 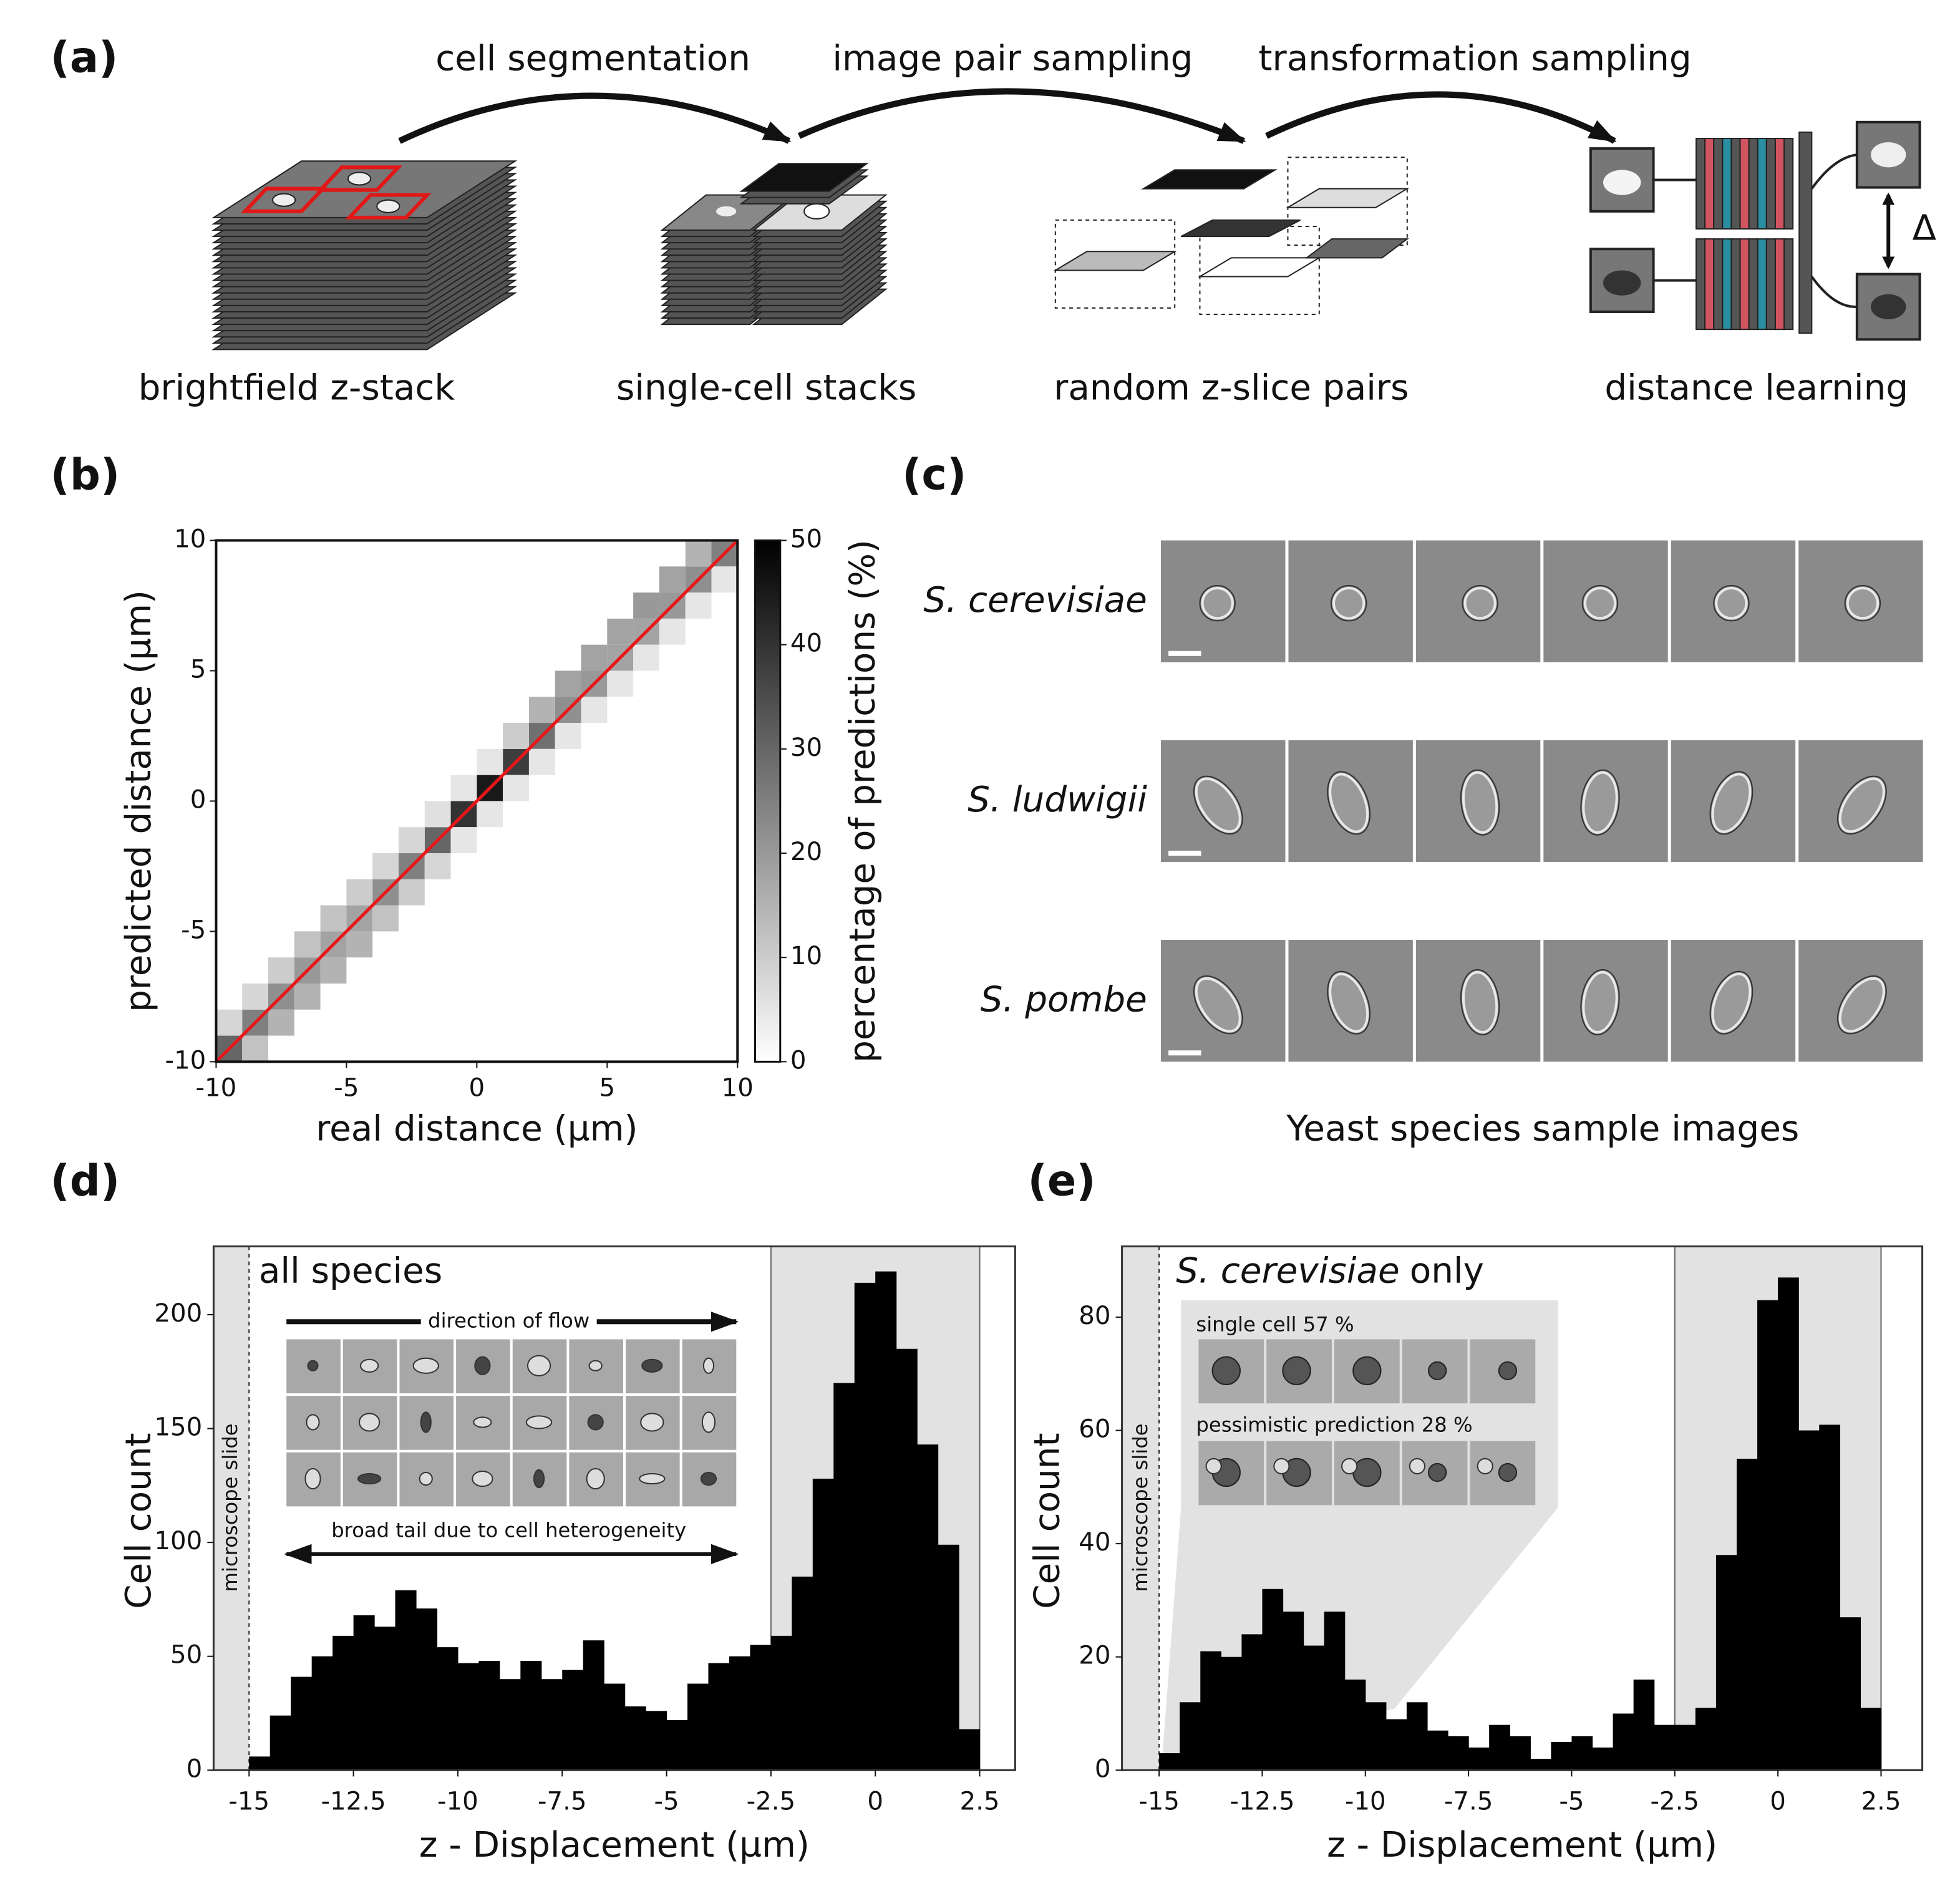 I want to click on y-tick-label: 80, so click(x=1094, y=1316).